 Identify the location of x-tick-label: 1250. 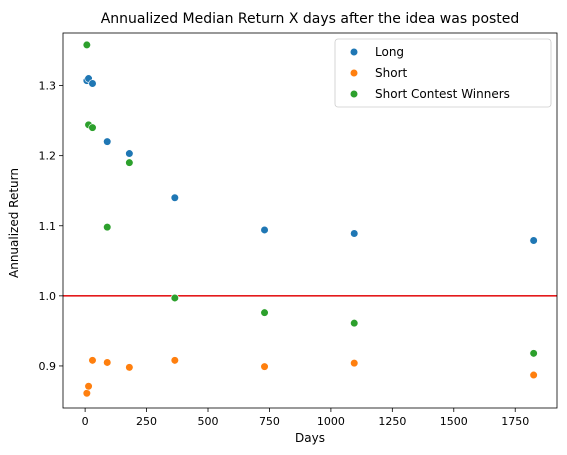
(392, 421).